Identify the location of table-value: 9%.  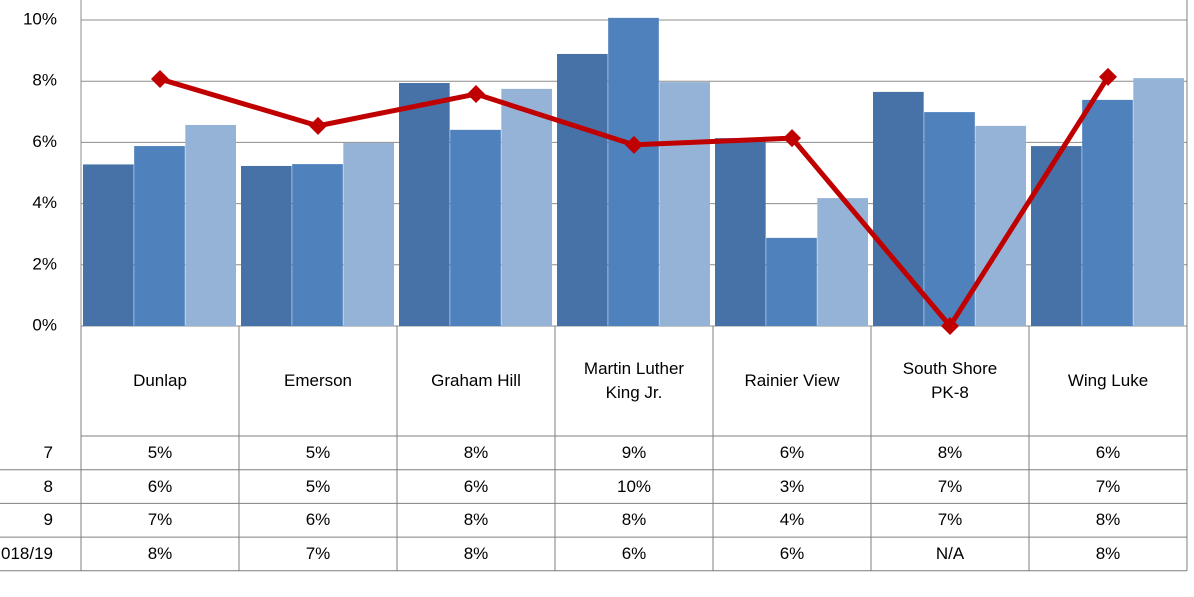
(634, 452).